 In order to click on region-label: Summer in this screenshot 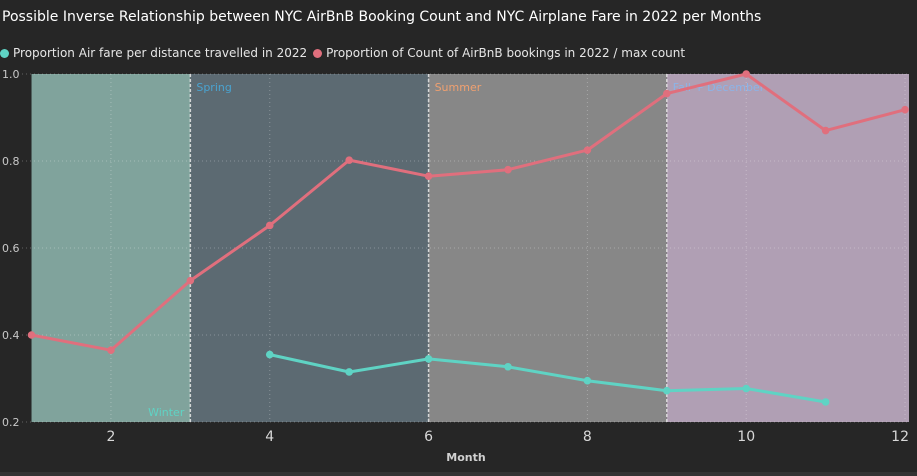, I will do `click(458, 87)`.